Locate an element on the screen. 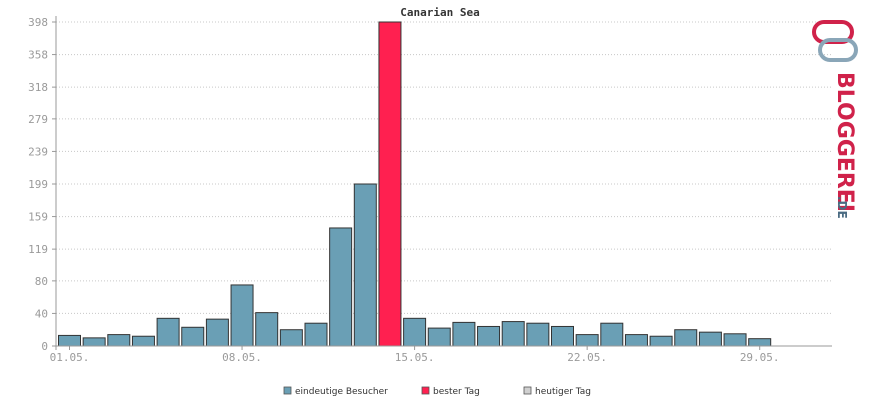  legend-label: bester Tag is located at coordinates (456, 392).